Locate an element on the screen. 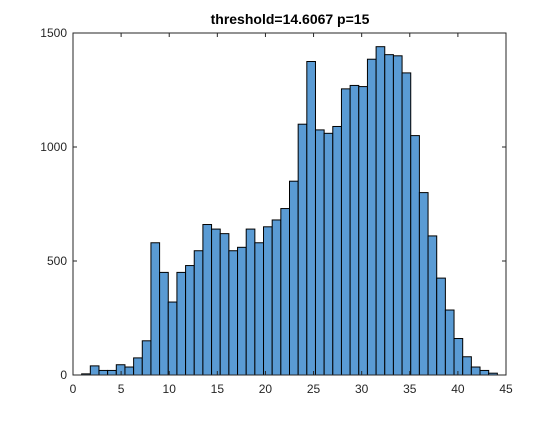 This screenshot has height=425, width=560. x-tick-label: 45 is located at coordinates (506, 389).